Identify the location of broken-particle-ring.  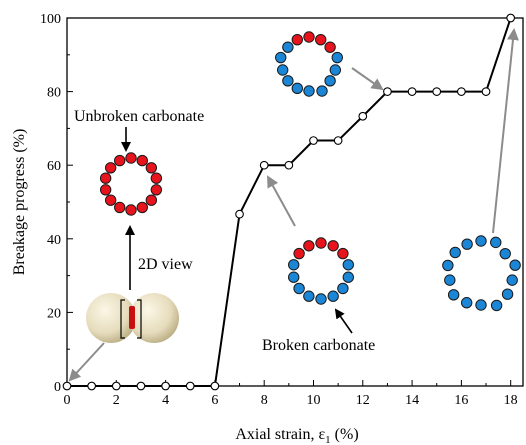
(321, 271).